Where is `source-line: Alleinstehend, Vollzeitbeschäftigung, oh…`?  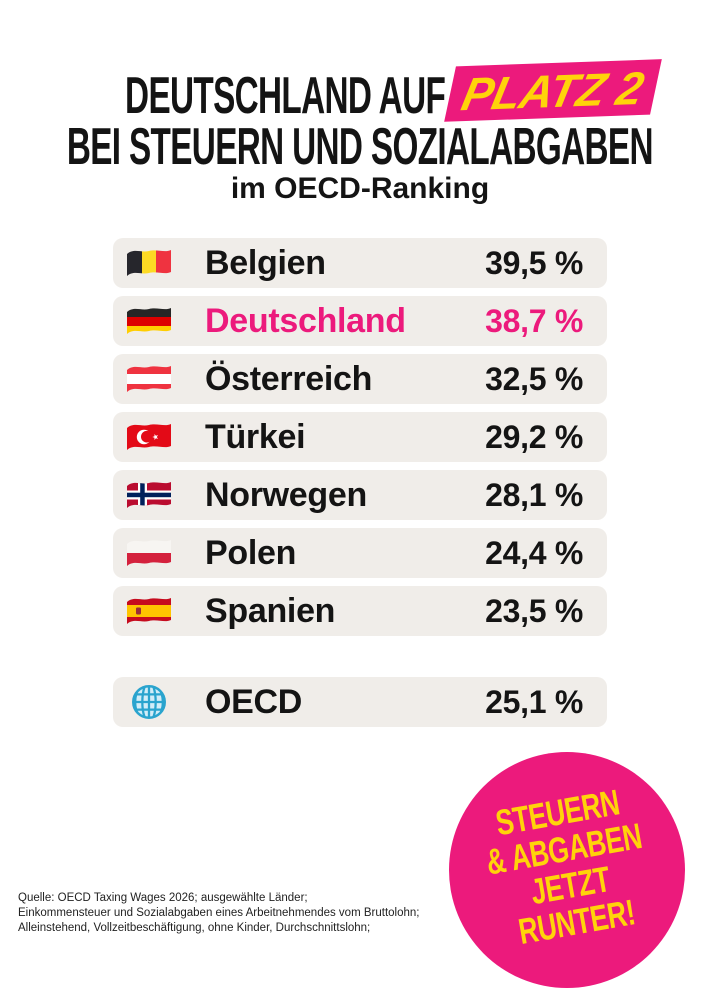 source-line: Alleinstehend, Vollzeitbeschäftigung, oh… is located at coordinates (194, 928).